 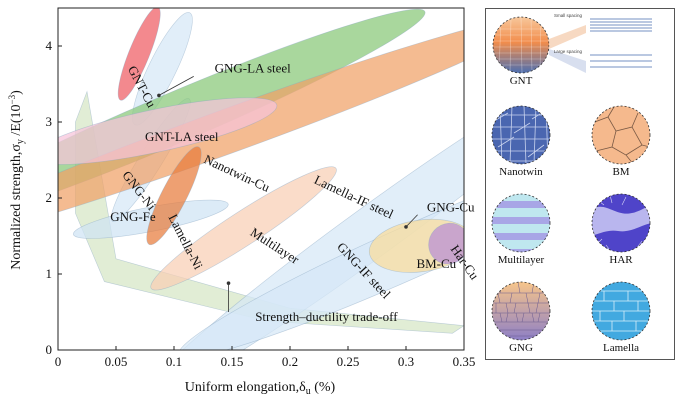 What do you see at coordinates (139, 54) in the screenshot?
I see `region-gnt-cu` at bounding box center [139, 54].